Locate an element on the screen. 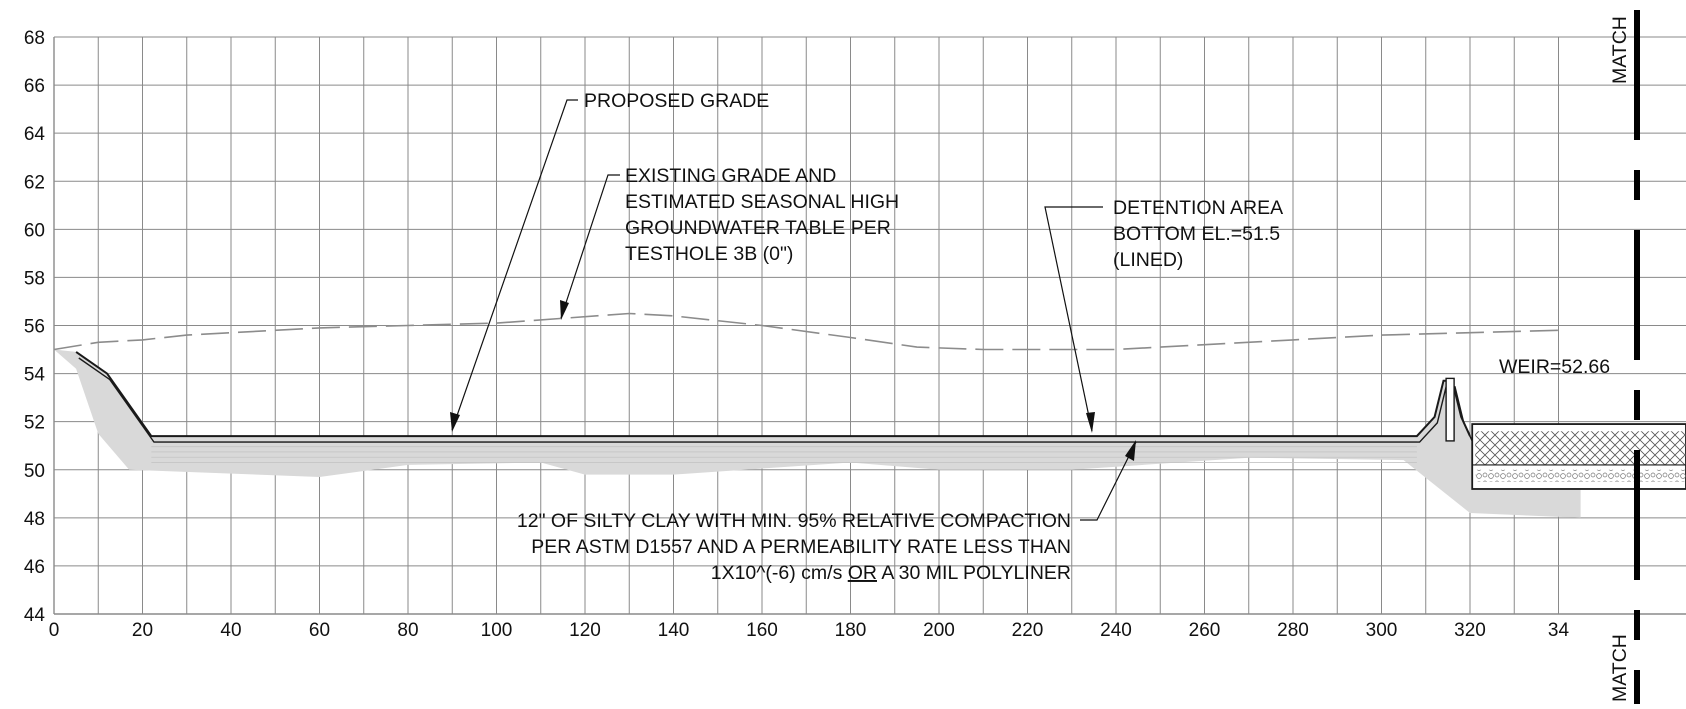 The image size is (1686, 709). x-tick-label: 60 is located at coordinates (319, 630).